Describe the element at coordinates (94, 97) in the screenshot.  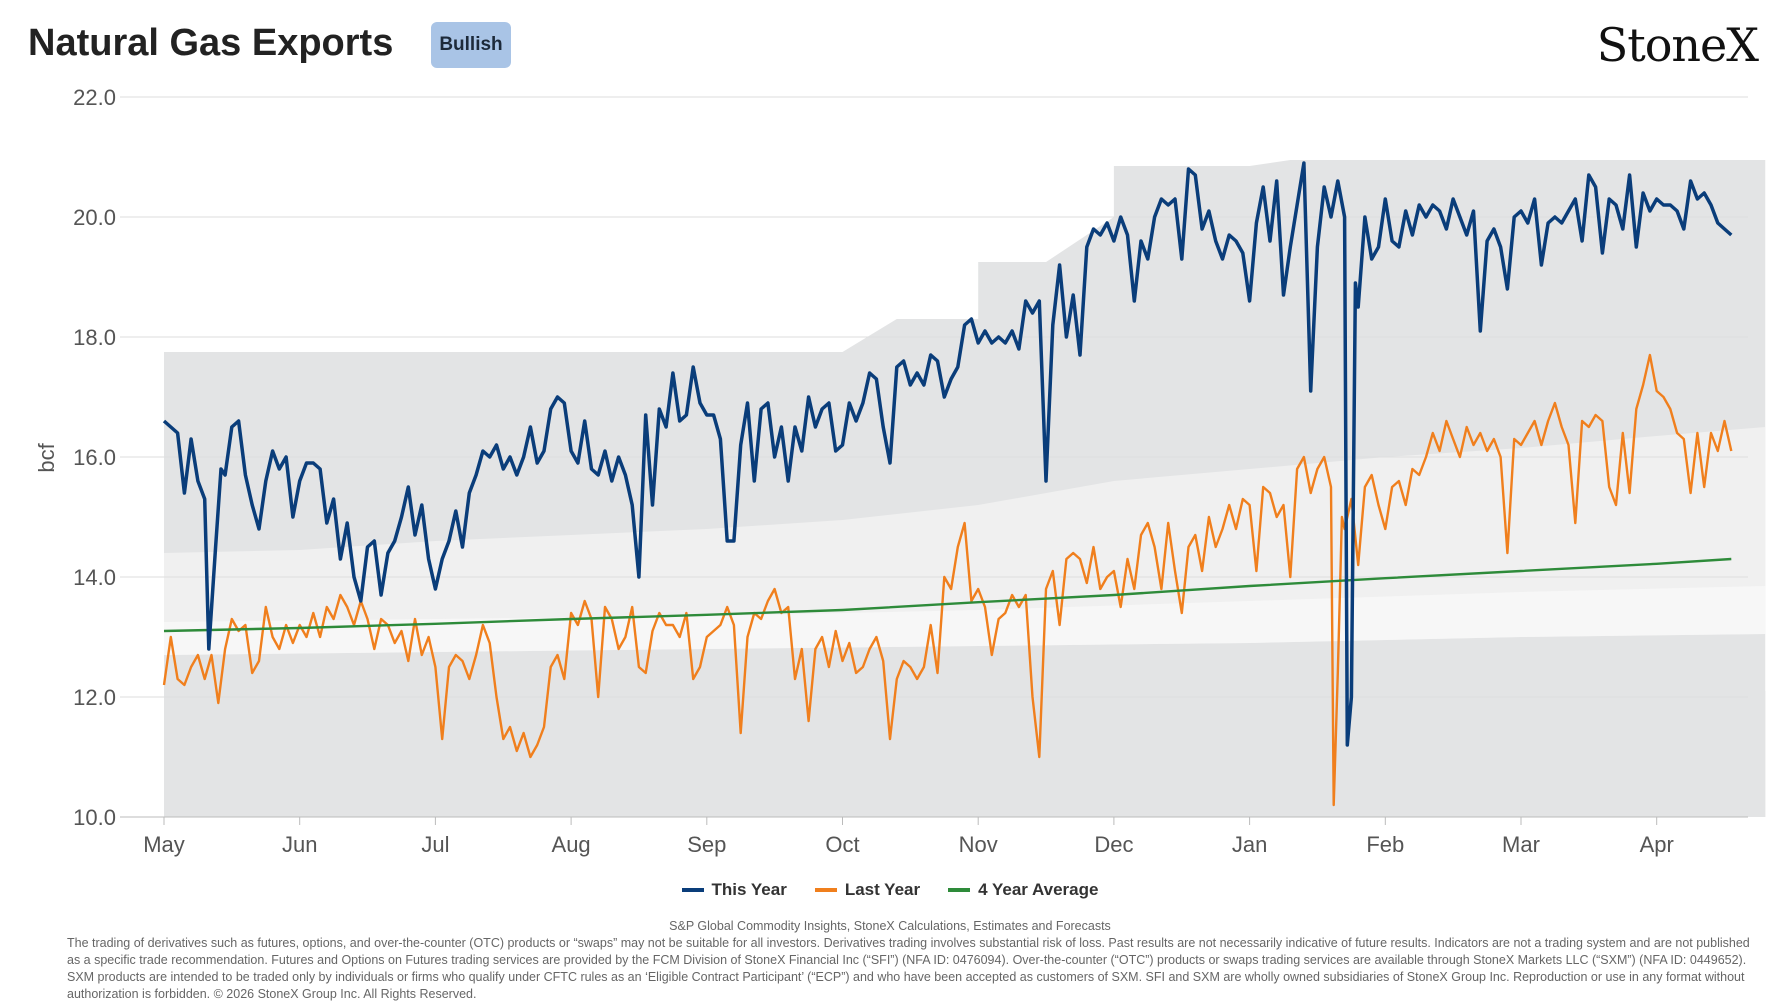
I see `y-tick-label: 22.0` at that location.